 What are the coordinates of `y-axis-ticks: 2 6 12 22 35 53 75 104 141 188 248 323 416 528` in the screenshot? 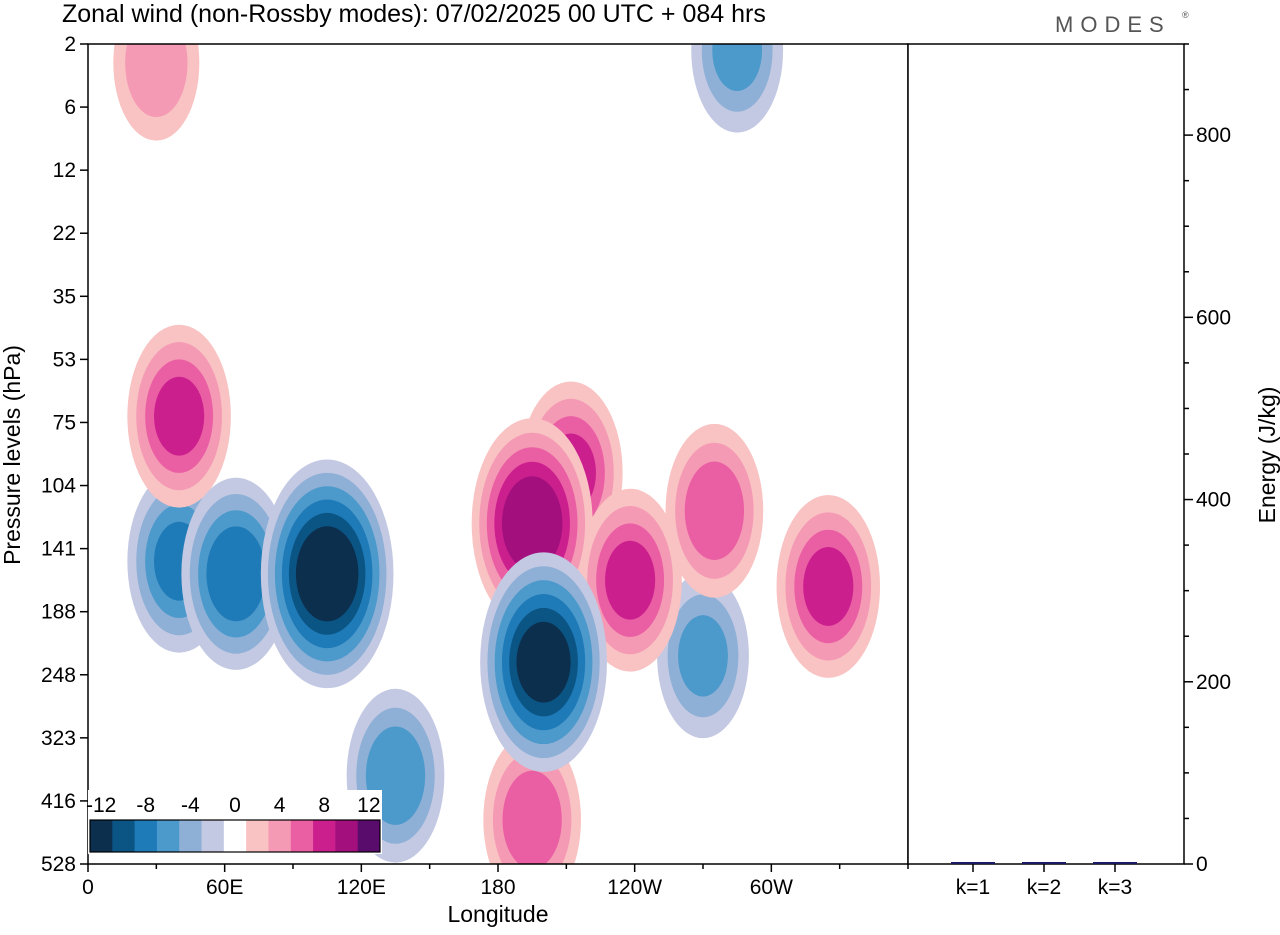 It's located at (64, 454).